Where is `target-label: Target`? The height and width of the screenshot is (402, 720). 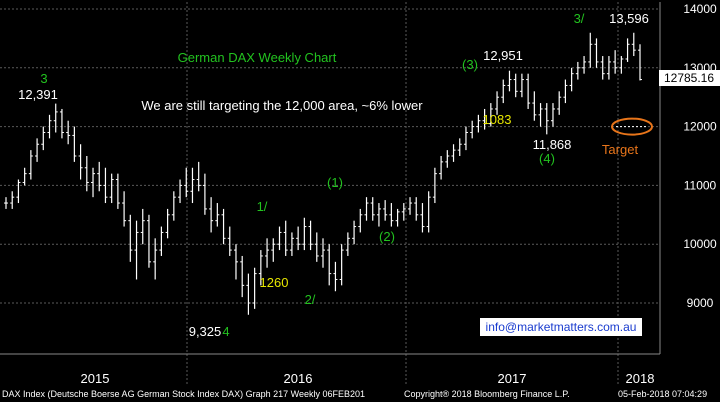 target-label: Target is located at coordinates (620, 149).